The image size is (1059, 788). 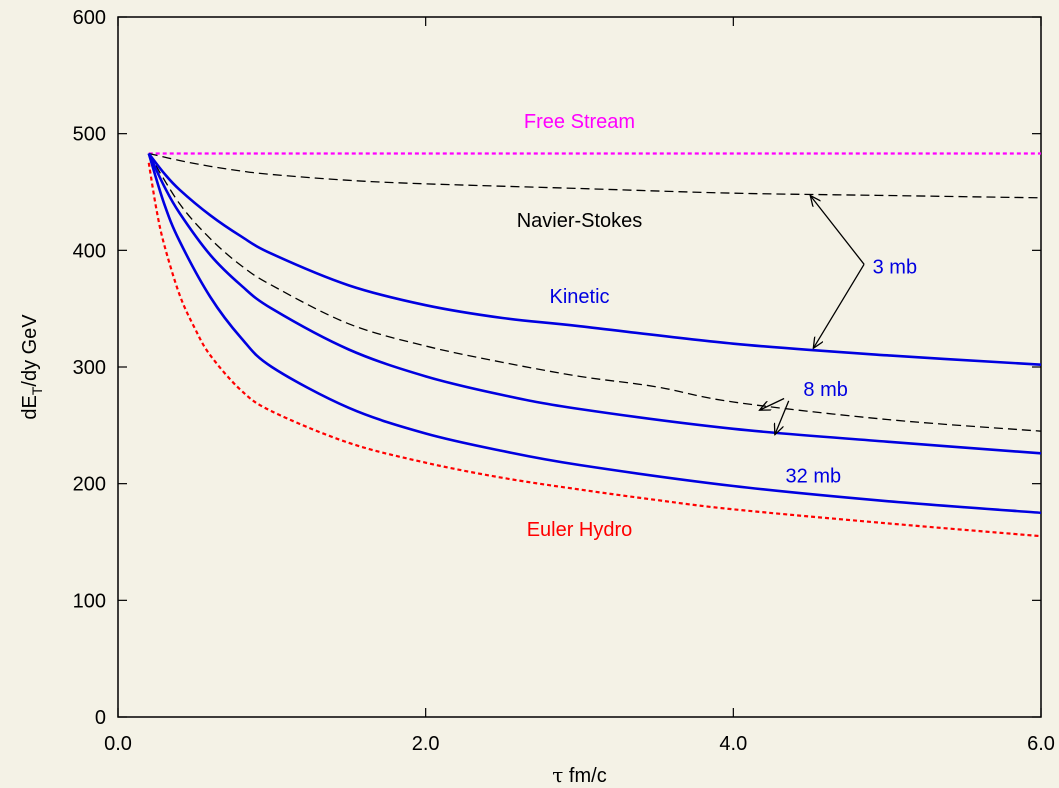 I want to click on y-tick-label: 0, so click(x=100, y=718).